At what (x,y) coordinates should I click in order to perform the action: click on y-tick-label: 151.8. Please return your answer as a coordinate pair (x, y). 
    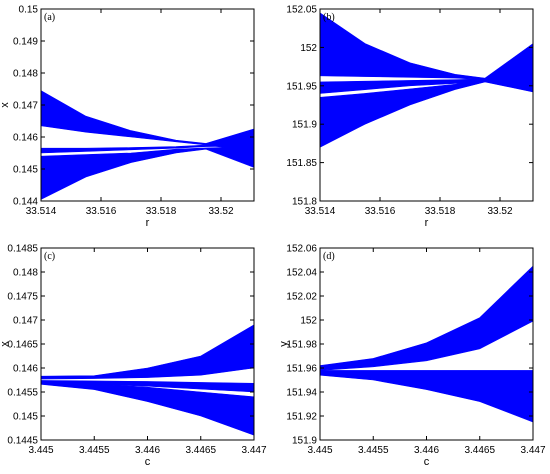
    Looking at the image, I should click on (304, 202).